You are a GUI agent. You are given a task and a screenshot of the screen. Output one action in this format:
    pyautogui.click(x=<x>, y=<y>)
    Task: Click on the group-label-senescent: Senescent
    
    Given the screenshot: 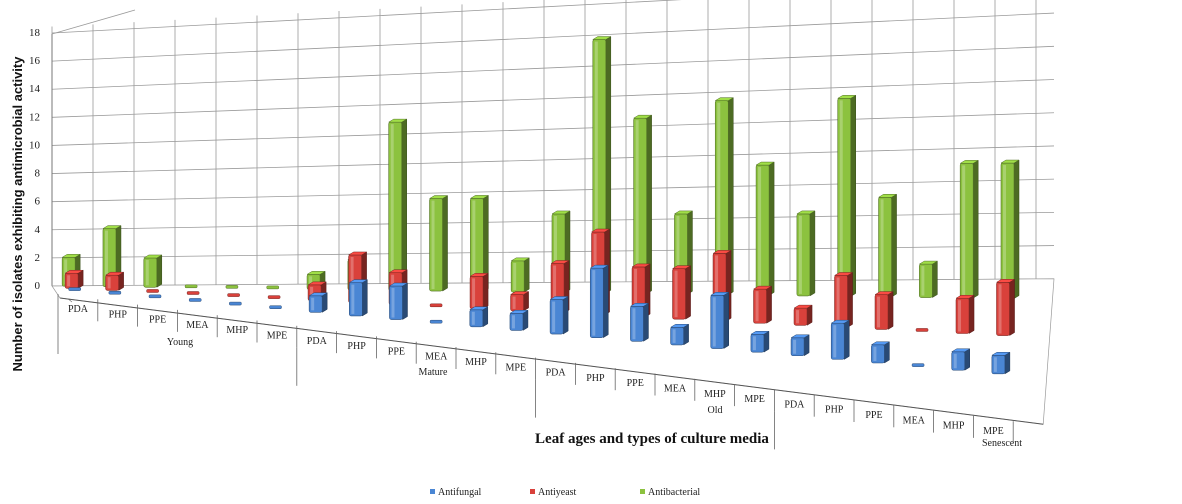 What is the action you would take?
    pyautogui.click(x=1002, y=443)
    